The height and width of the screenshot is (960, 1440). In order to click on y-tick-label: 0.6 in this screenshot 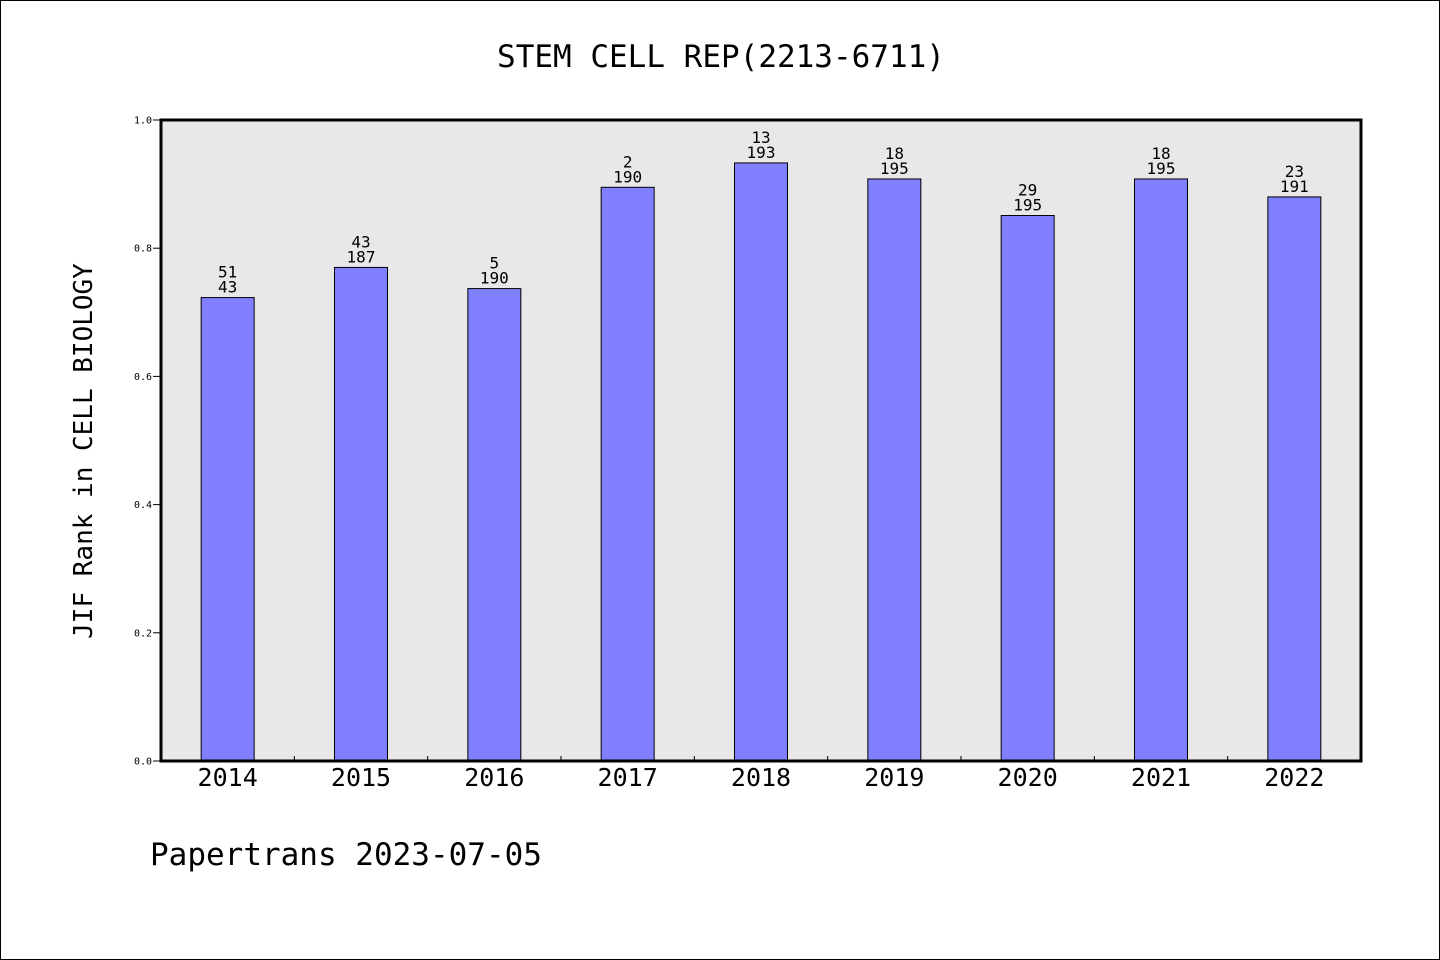, I will do `click(143, 377)`.